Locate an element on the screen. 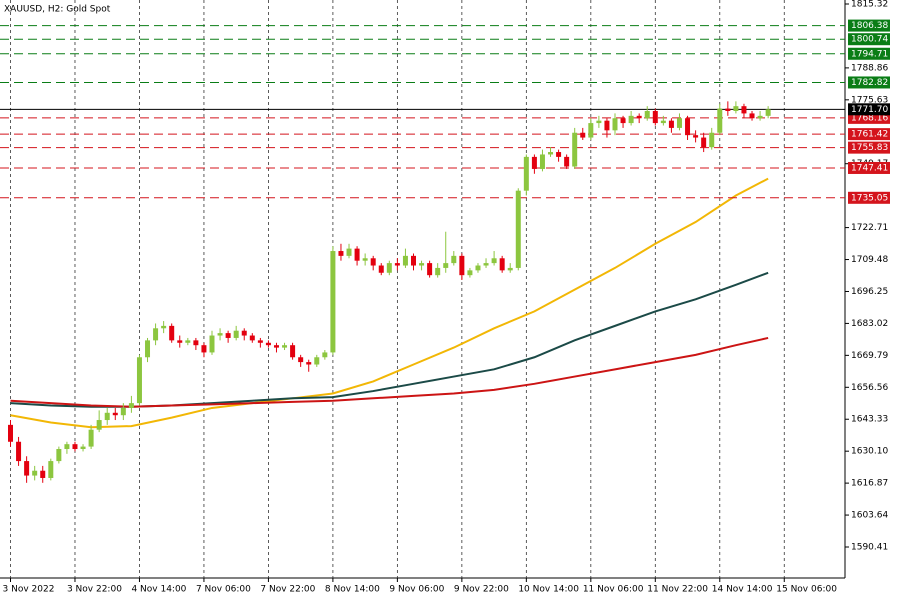 The width and height of the screenshot is (900, 600). x-tick-label: 7 Nov 06:00 is located at coordinates (223, 590).